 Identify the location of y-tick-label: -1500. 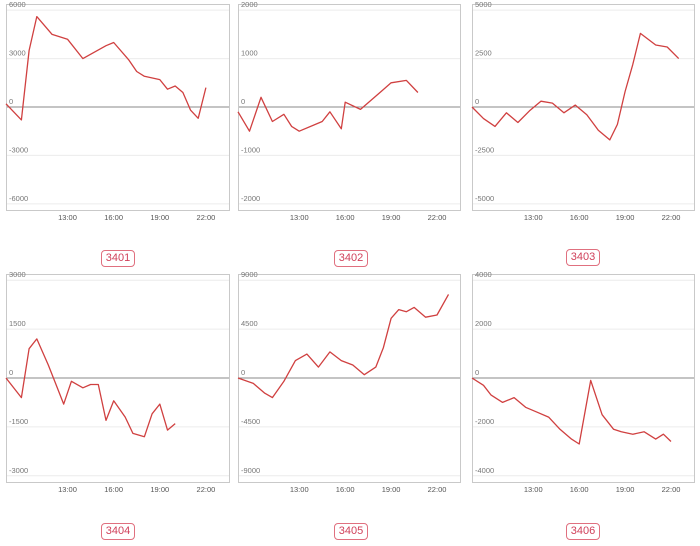
(18, 421).